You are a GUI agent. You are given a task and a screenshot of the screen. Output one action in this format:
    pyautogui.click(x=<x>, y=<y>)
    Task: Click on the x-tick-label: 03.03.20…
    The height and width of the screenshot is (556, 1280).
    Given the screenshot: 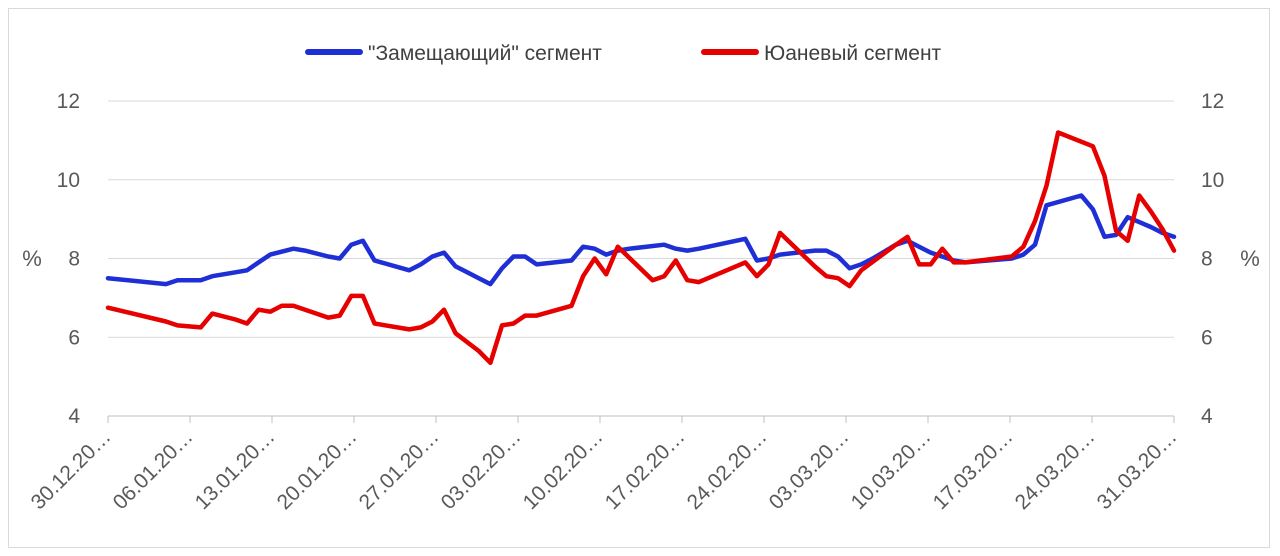 What is the action you would take?
    pyautogui.click(x=809, y=469)
    